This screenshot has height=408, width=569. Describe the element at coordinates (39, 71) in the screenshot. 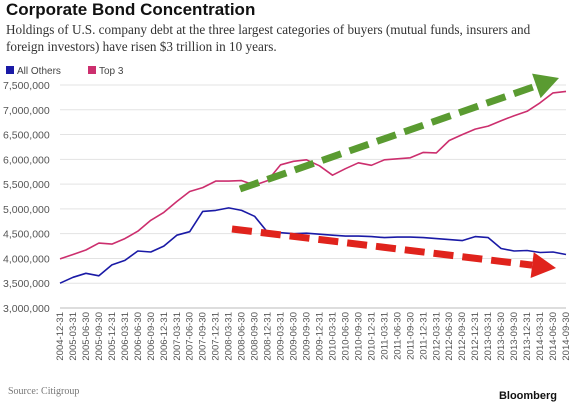

I see `legend-label: All Others` at that location.